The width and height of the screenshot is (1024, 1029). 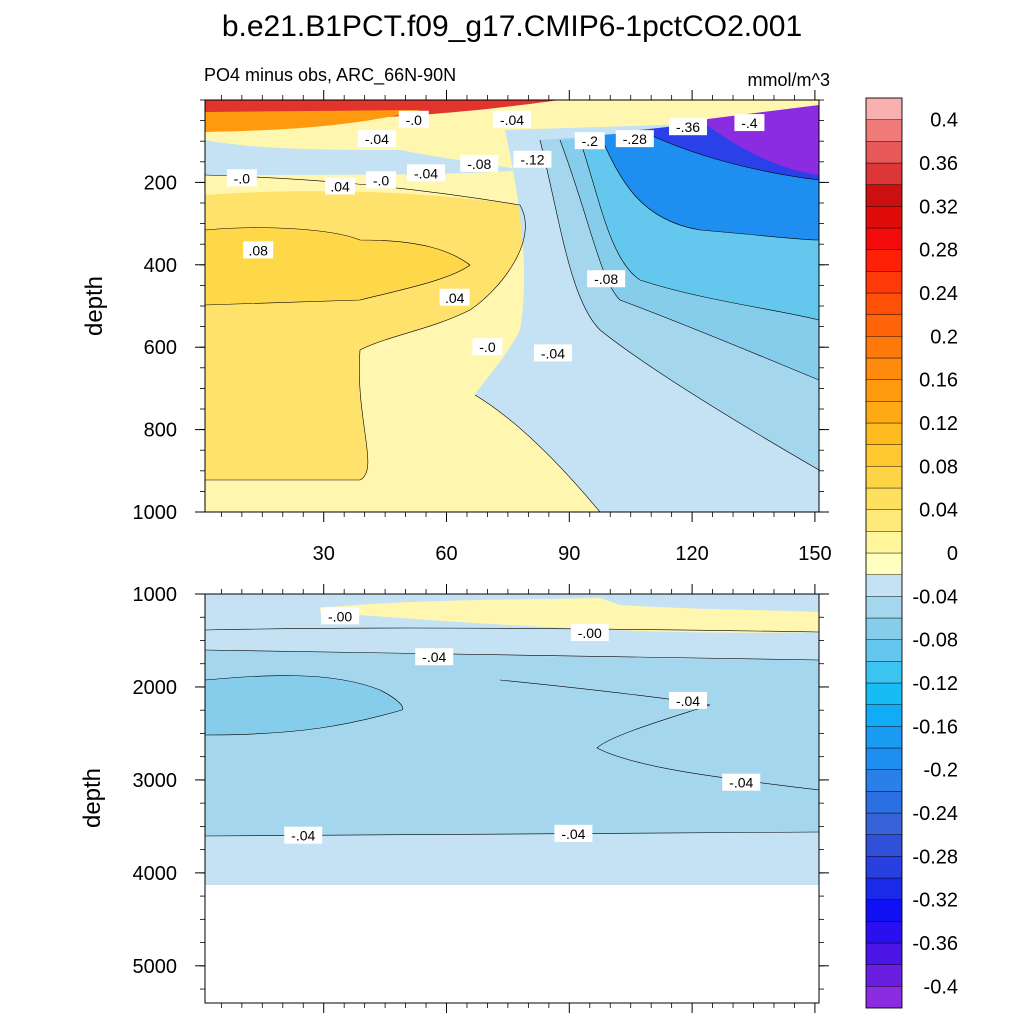 I want to click on chart-units: mmol/m^3, so click(x=789, y=80).